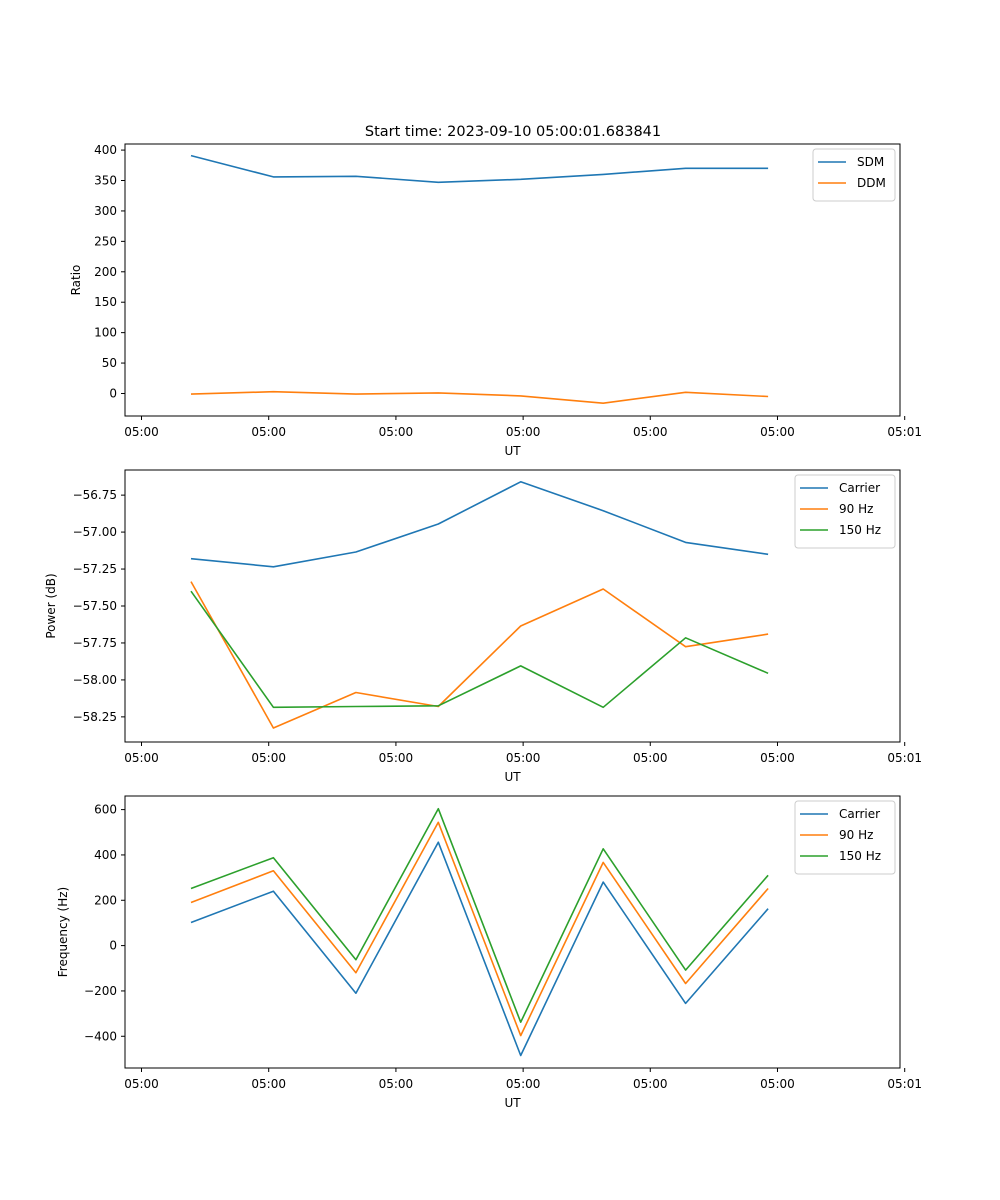 The image size is (1000, 1200). What do you see at coordinates (109, 363) in the screenshot?
I see `y-tick-label: 50` at bounding box center [109, 363].